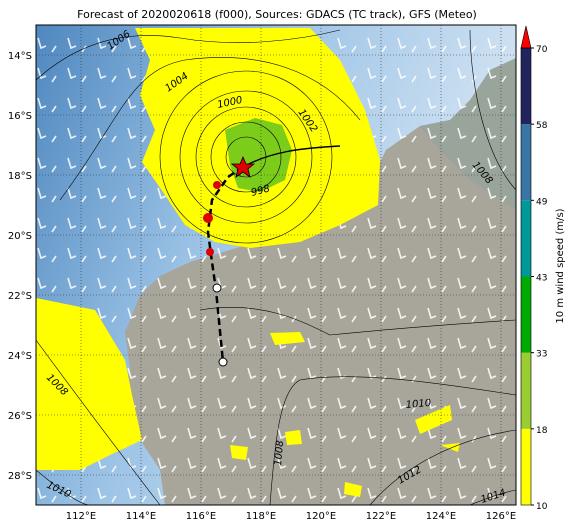 The width and height of the screenshot is (575, 529). I want to click on lon-tick-label: 120°E, so click(321, 516).